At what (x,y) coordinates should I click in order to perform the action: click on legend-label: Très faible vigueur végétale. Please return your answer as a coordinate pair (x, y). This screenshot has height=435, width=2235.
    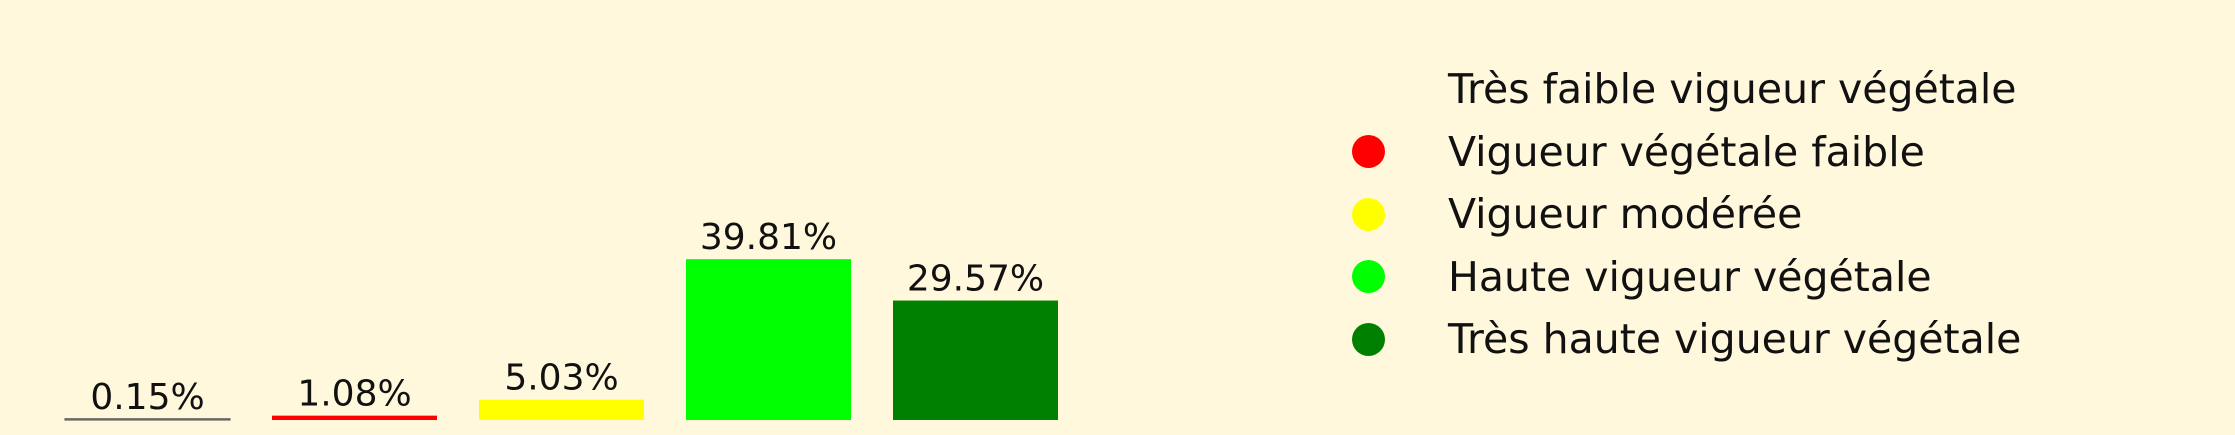
    Looking at the image, I should click on (1732, 89).